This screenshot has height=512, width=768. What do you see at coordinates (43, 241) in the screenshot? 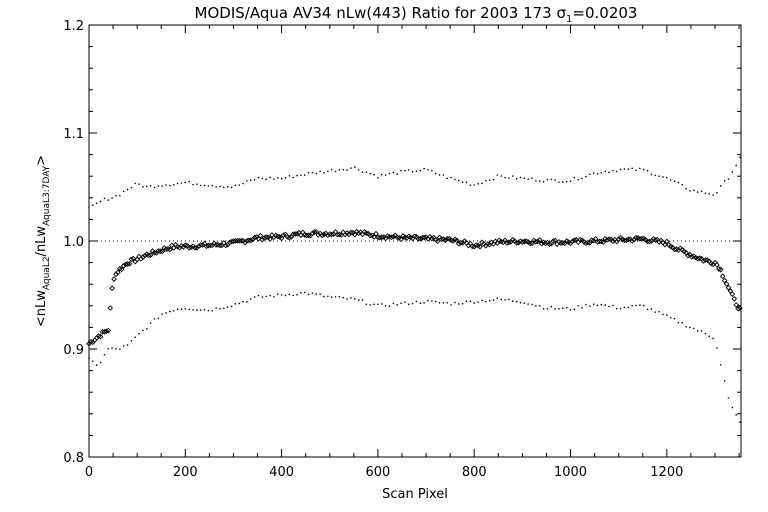
I see `y-axis-title: <nLwAquaL2/nLwAquaL3:7DAY>` at bounding box center [43, 241].